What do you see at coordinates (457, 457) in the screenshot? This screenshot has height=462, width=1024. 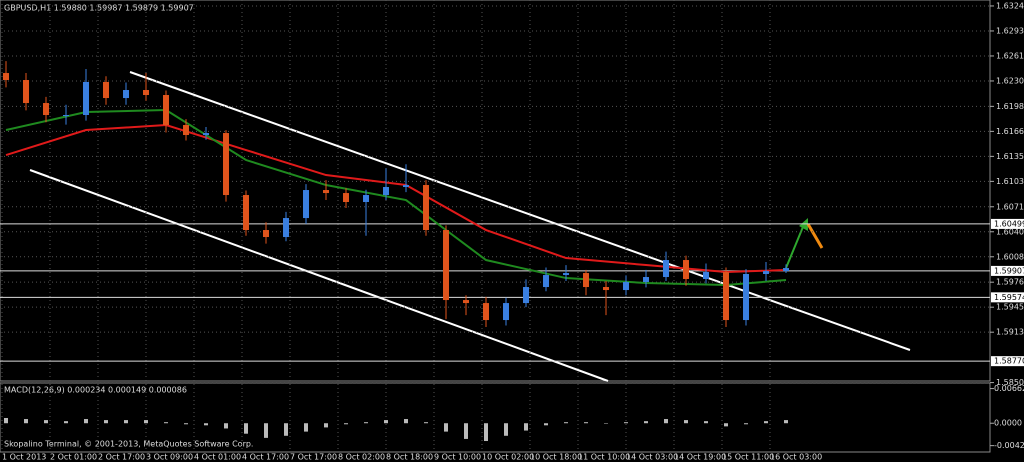 I see `time-label: 9 Oct 10:00` at bounding box center [457, 457].